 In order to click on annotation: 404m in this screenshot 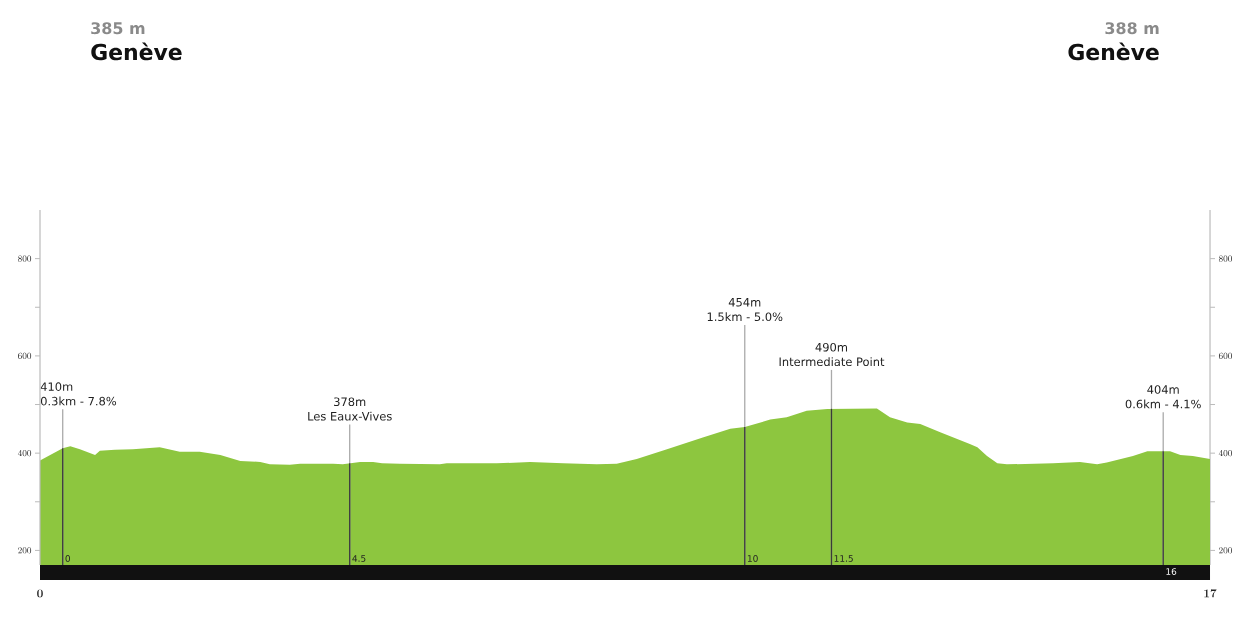, I will do `click(1163, 389)`.